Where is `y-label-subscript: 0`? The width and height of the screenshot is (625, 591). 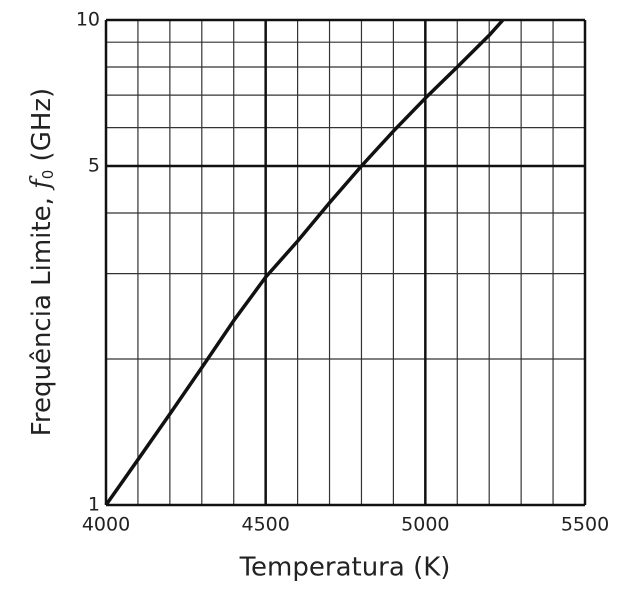 y-label-subscript: 0 is located at coordinates (48, 175).